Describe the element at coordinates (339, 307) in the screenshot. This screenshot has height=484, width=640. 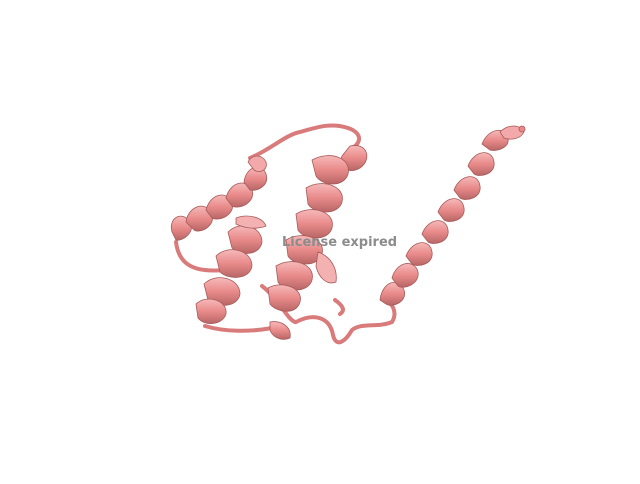
I see `loop-tail` at that location.